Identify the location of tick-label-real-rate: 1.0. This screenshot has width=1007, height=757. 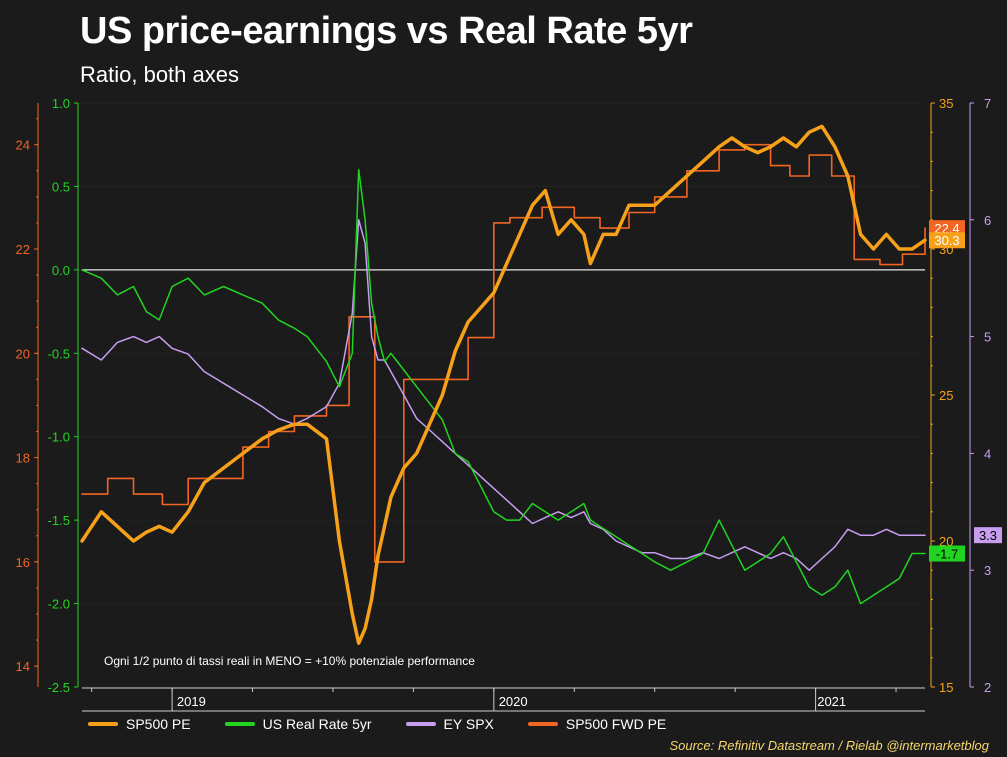
(61, 103).